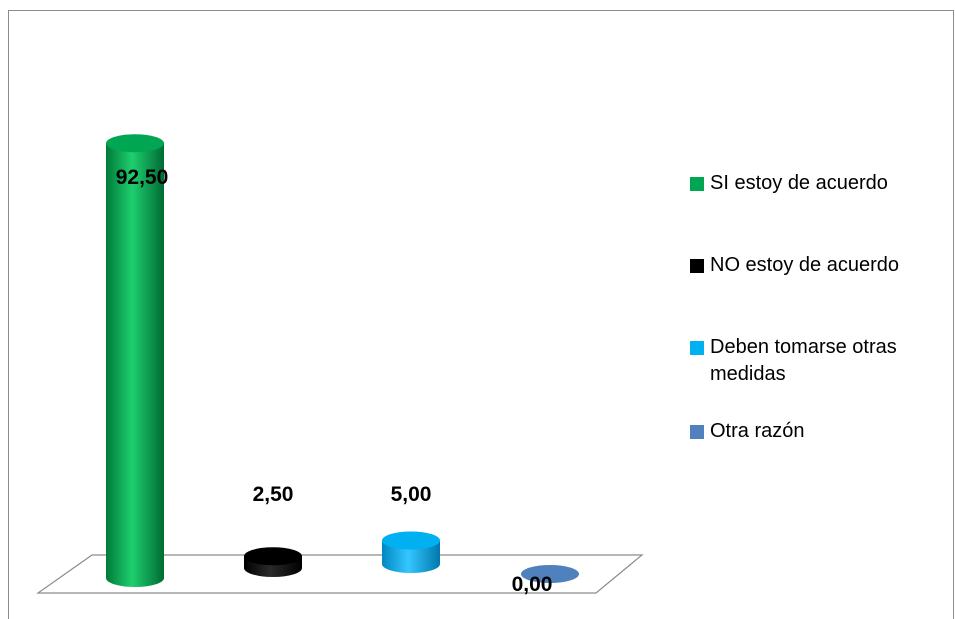 The width and height of the screenshot is (955, 619). Describe the element at coordinates (142, 177) in the screenshot. I see `bar-value-label: 92,50` at that location.